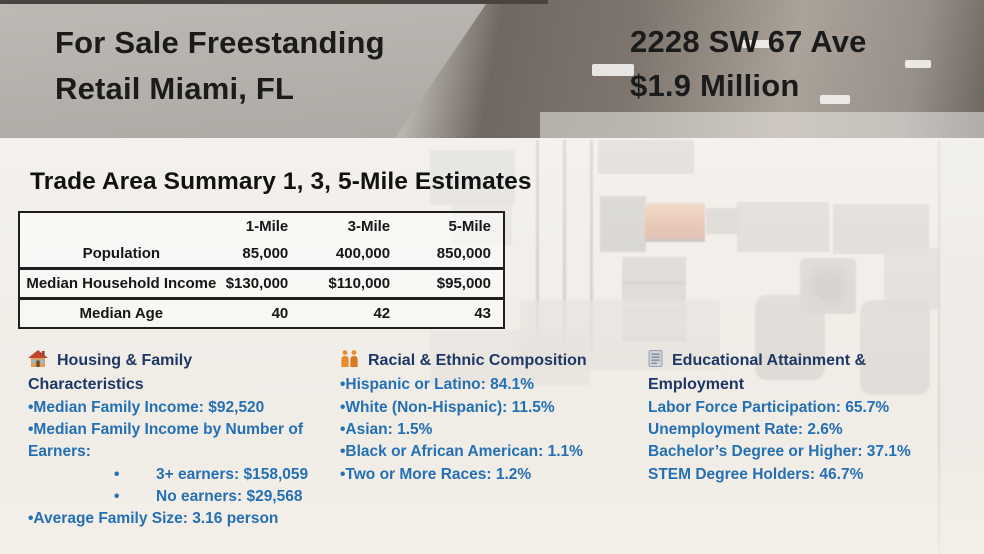 The height and width of the screenshot is (554, 984). What do you see at coordinates (757, 373) in the screenshot?
I see `education-section-title-text: Educational Attainment & Employment` at bounding box center [757, 373].